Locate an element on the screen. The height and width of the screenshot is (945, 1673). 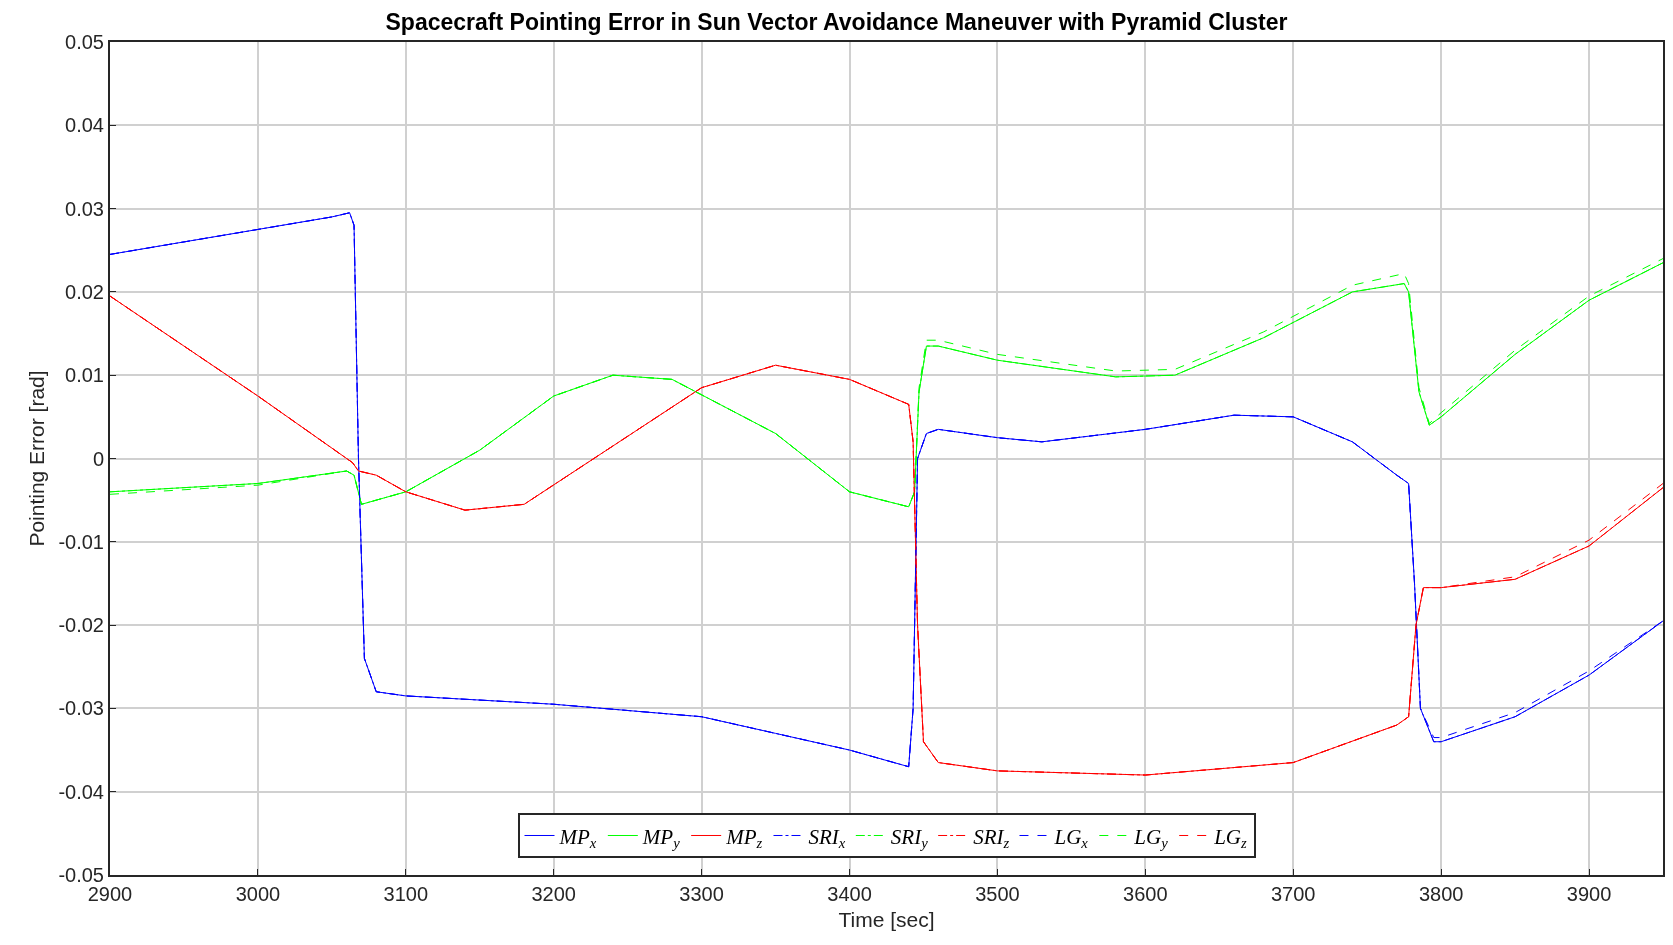
y-tick-label: 0 is located at coordinates (98, 458).